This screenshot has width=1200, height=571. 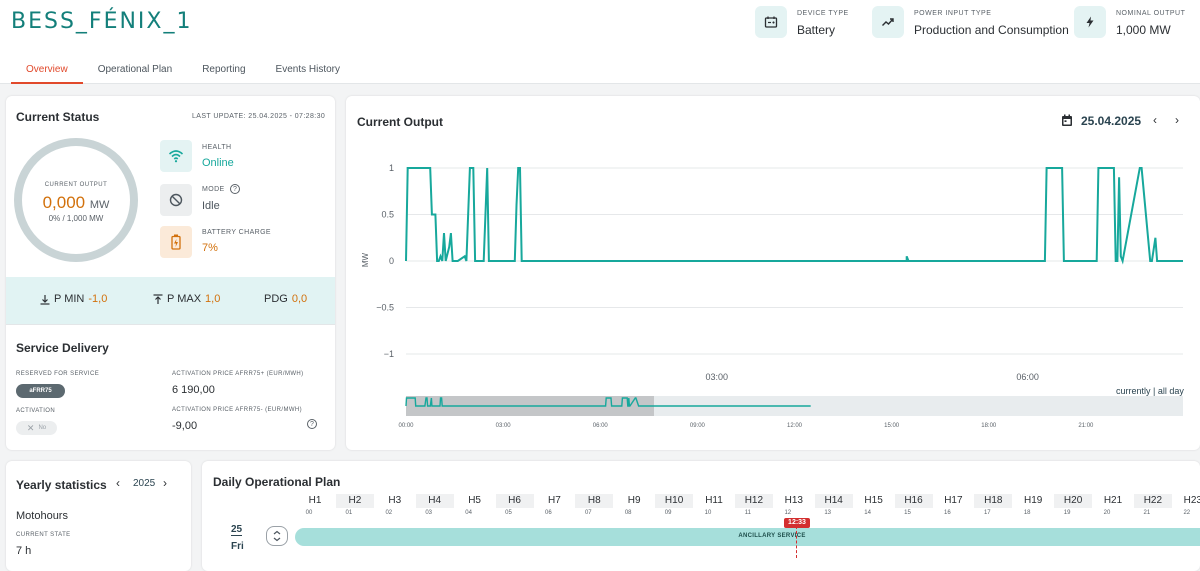 I want to click on power-input-label: POWER INPUT TYPE, so click(x=953, y=13).